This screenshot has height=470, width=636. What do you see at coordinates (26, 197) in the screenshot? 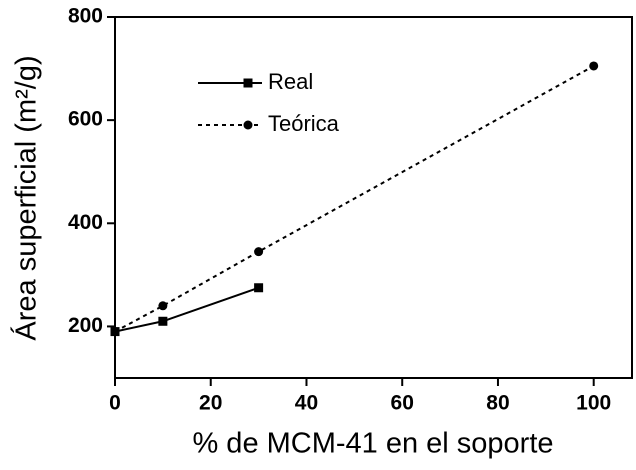
I see `y-axis-title: Área superficial (m²/g)` at bounding box center [26, 197].